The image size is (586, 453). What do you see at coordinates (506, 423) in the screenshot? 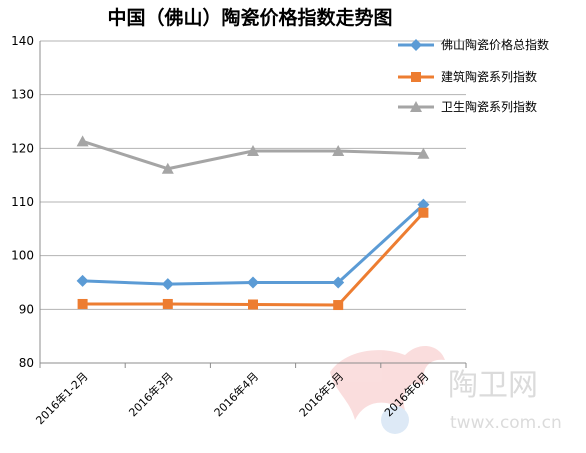
I see `watermark-url: twwx.com.cn` at bounding box center [506, 423].